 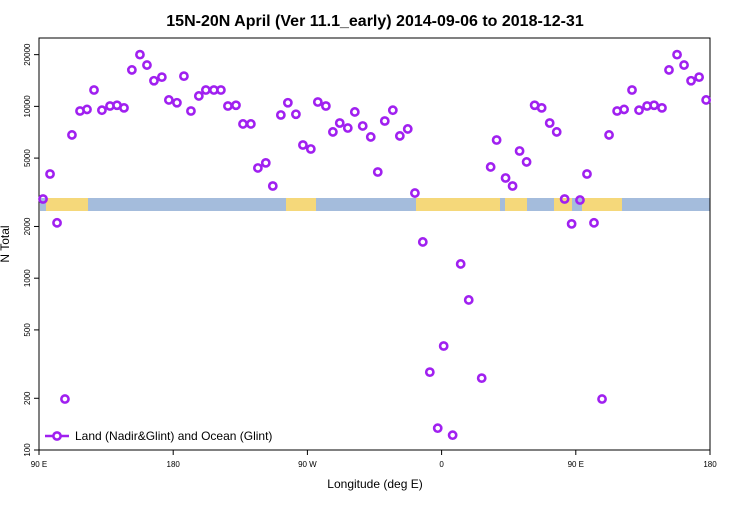 I want to click on x-tick-label: 90 W, so click(x=307, y=464).